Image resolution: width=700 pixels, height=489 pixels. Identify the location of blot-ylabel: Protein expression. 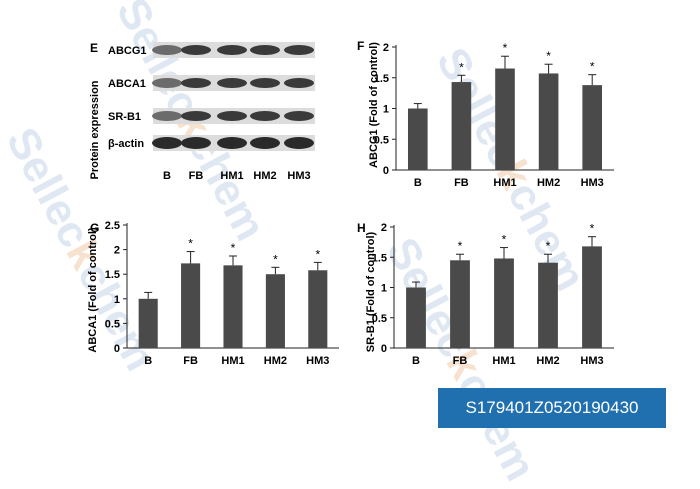
(95, 129).